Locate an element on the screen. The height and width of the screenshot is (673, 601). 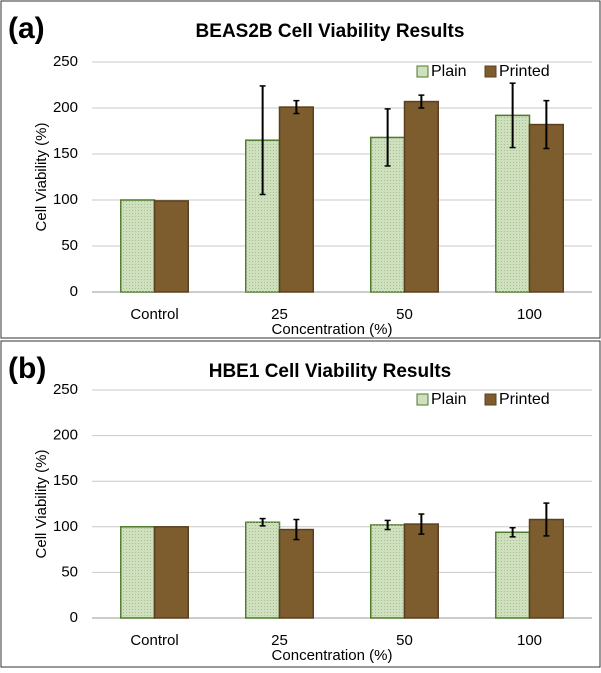
chart-title: HBE1 Cell Viability Results is located at coordinates (330, 371).